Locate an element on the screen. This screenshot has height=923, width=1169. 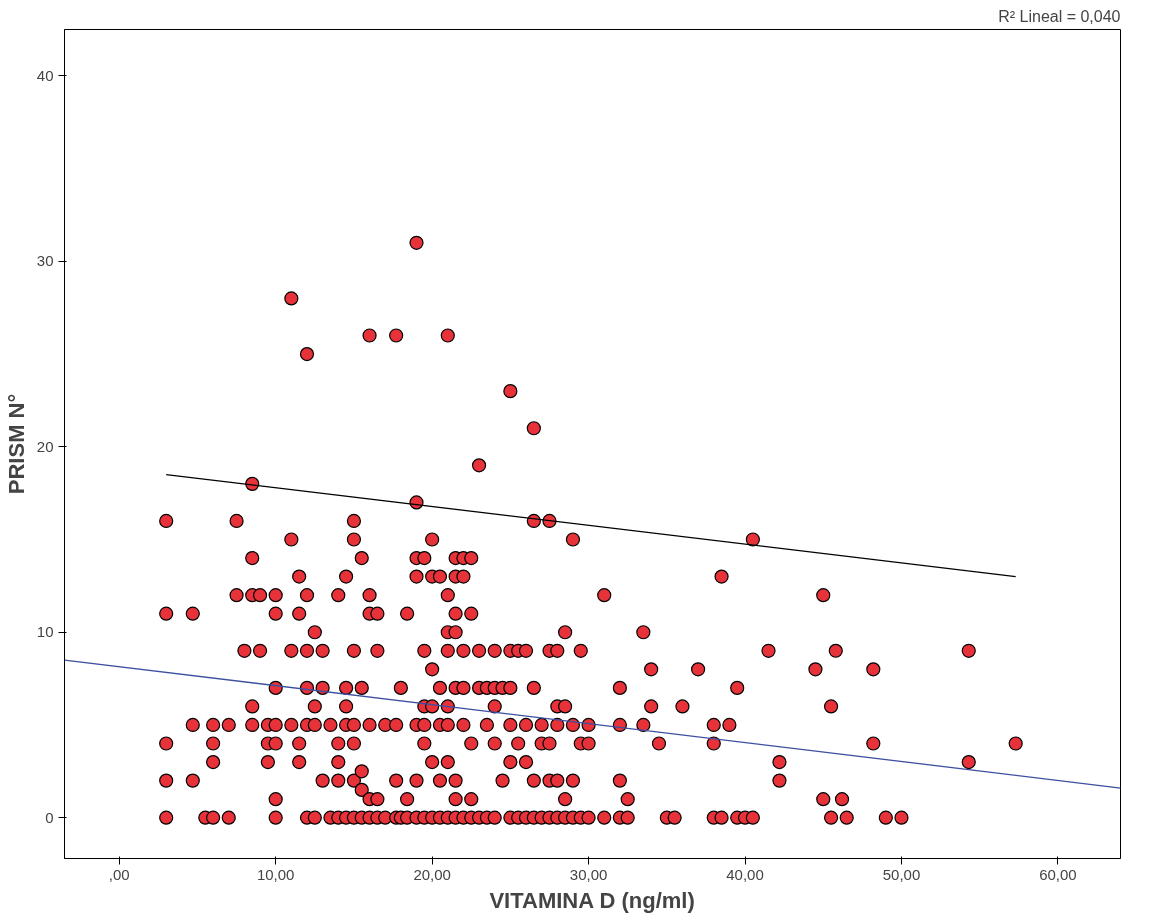
x-axis-title: VITAMINA D (ng/ml) is located at coordinates (592, 900).